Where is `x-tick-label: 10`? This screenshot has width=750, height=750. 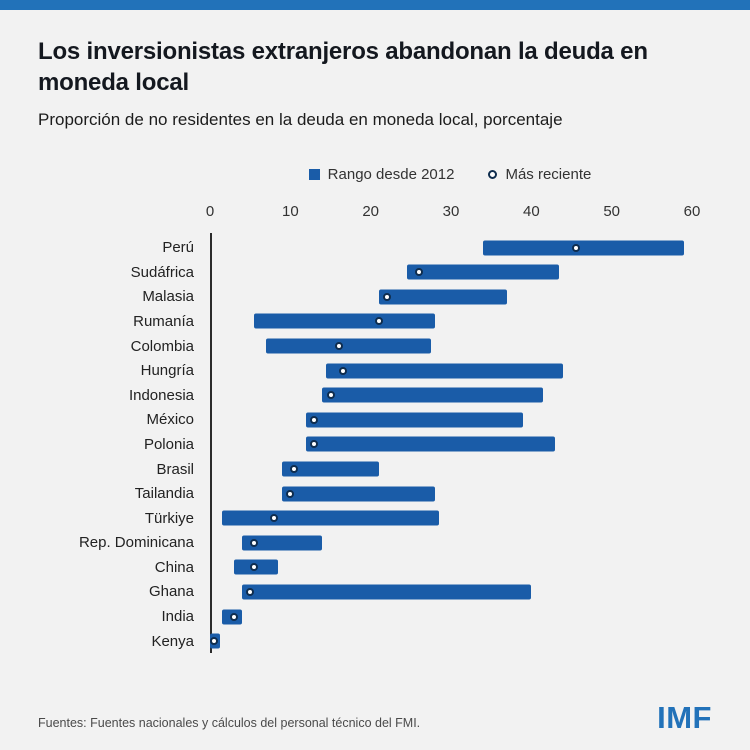 x-tick-label: 10 is located at coordinates (290, 212).